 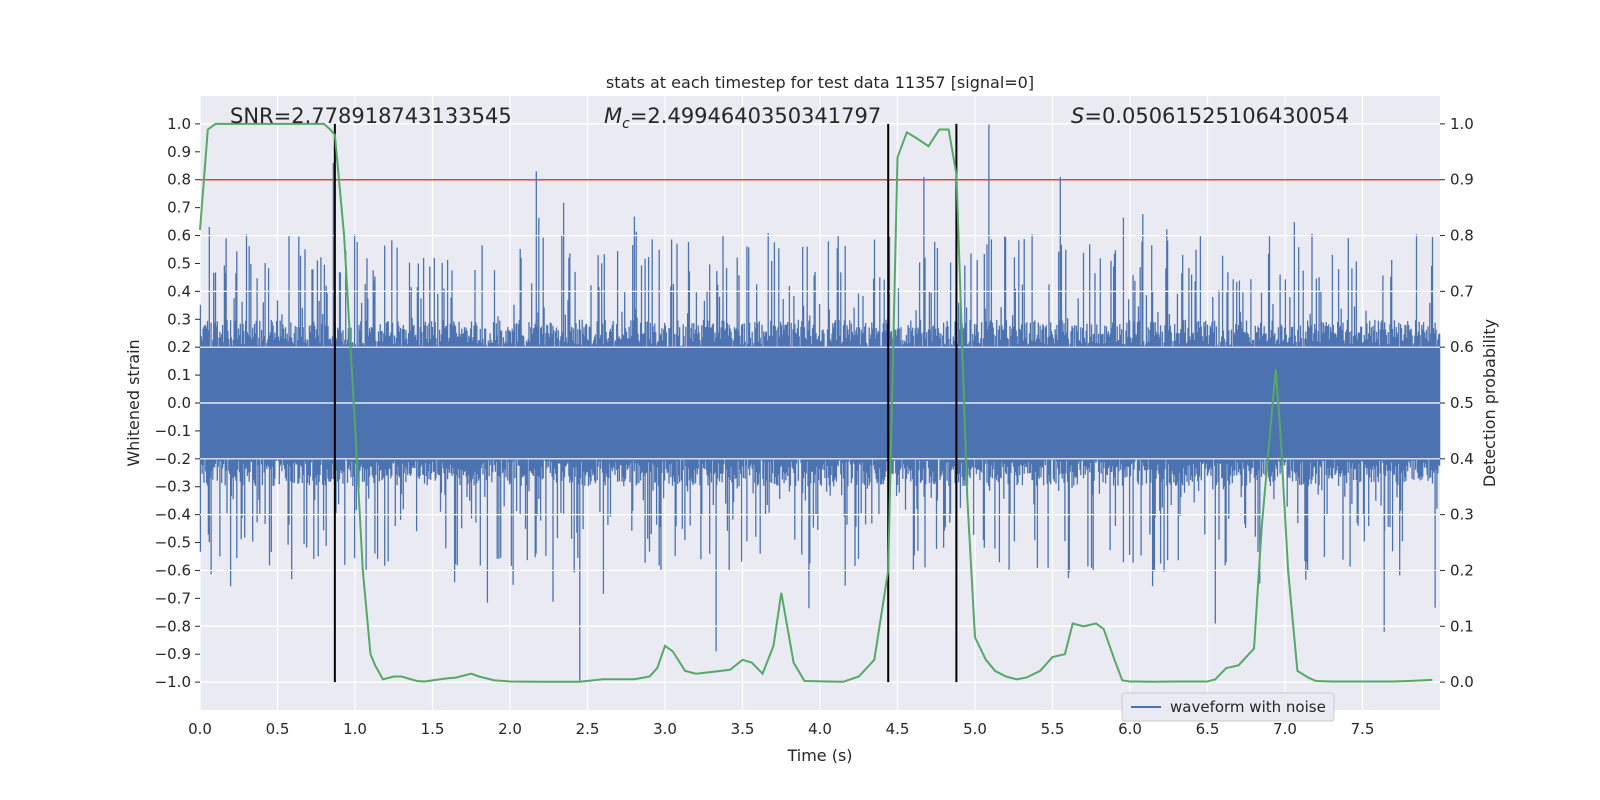 I want to click on y-tick-label: 0.6, so click(x=179, y=236).